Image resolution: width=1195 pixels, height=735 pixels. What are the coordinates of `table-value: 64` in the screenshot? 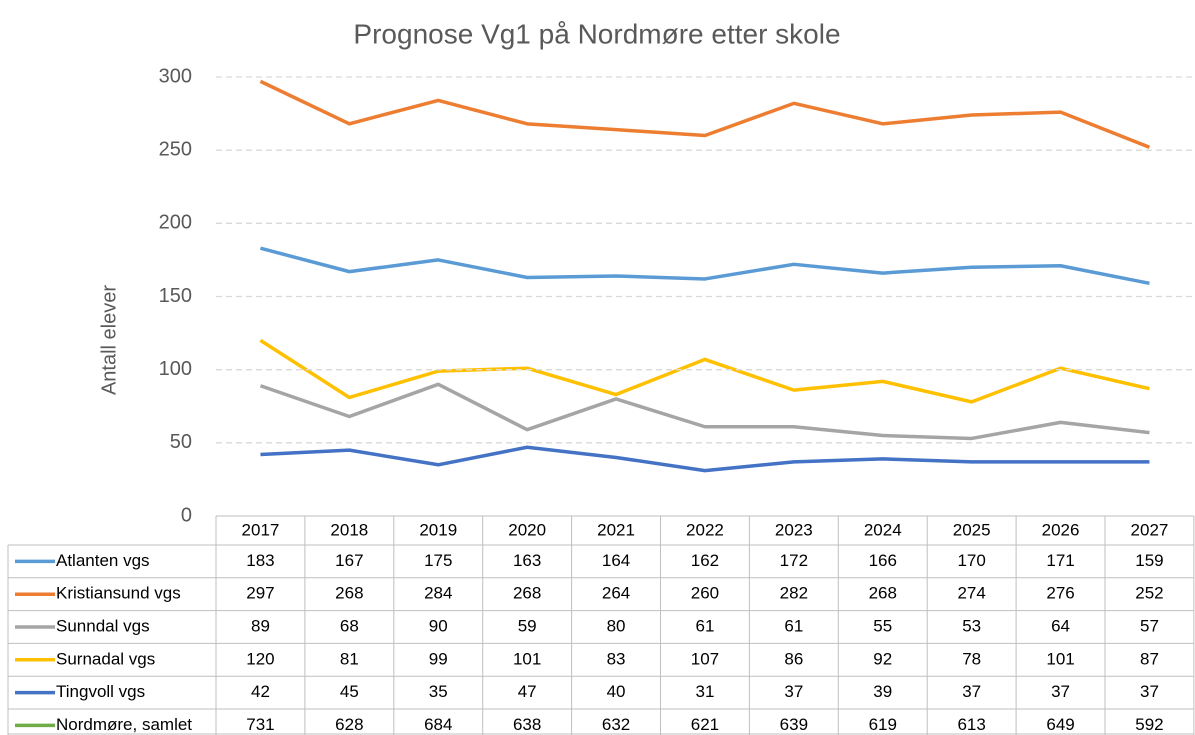 It's located at (1060, 625).